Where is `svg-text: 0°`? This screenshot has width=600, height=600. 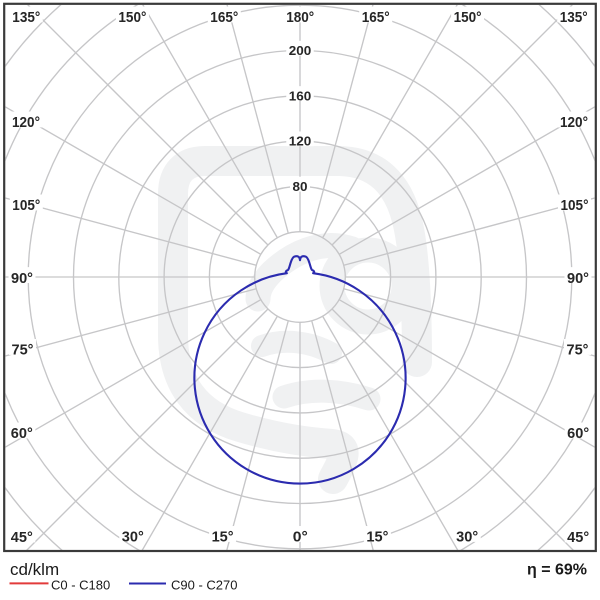
svg-text: 0° is located at coordinates (300, 538).